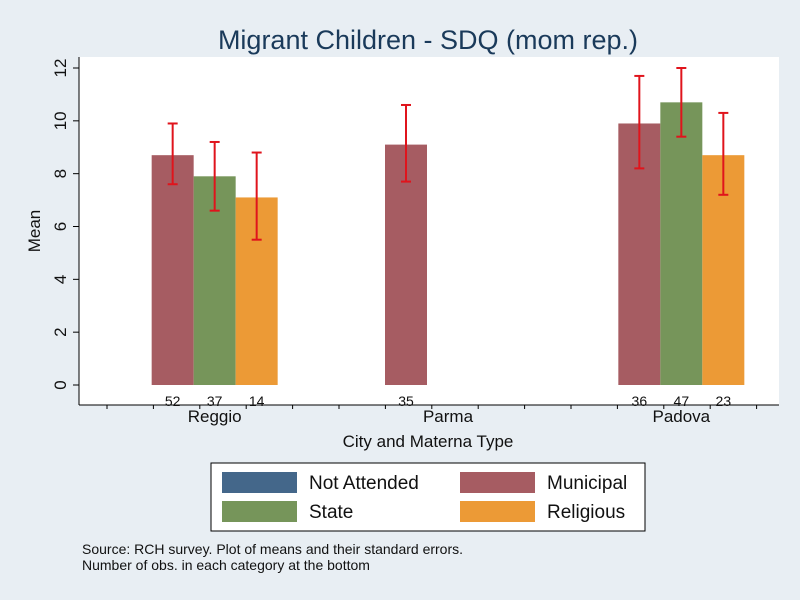 The width and height of the screenshot is (800, 600). Describe the element at coordinates (497, 511) in the screenshot. I see `legend-swatch-religious` at that location.